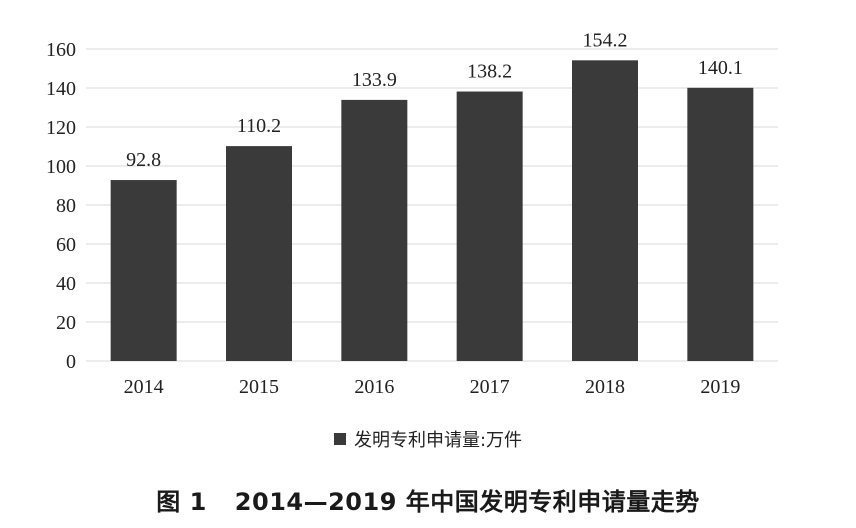  What do you see at coordinates (720, 68) in the screenshot?
I see `data-label-2019: 140.1` at bounding box center [720, 68].